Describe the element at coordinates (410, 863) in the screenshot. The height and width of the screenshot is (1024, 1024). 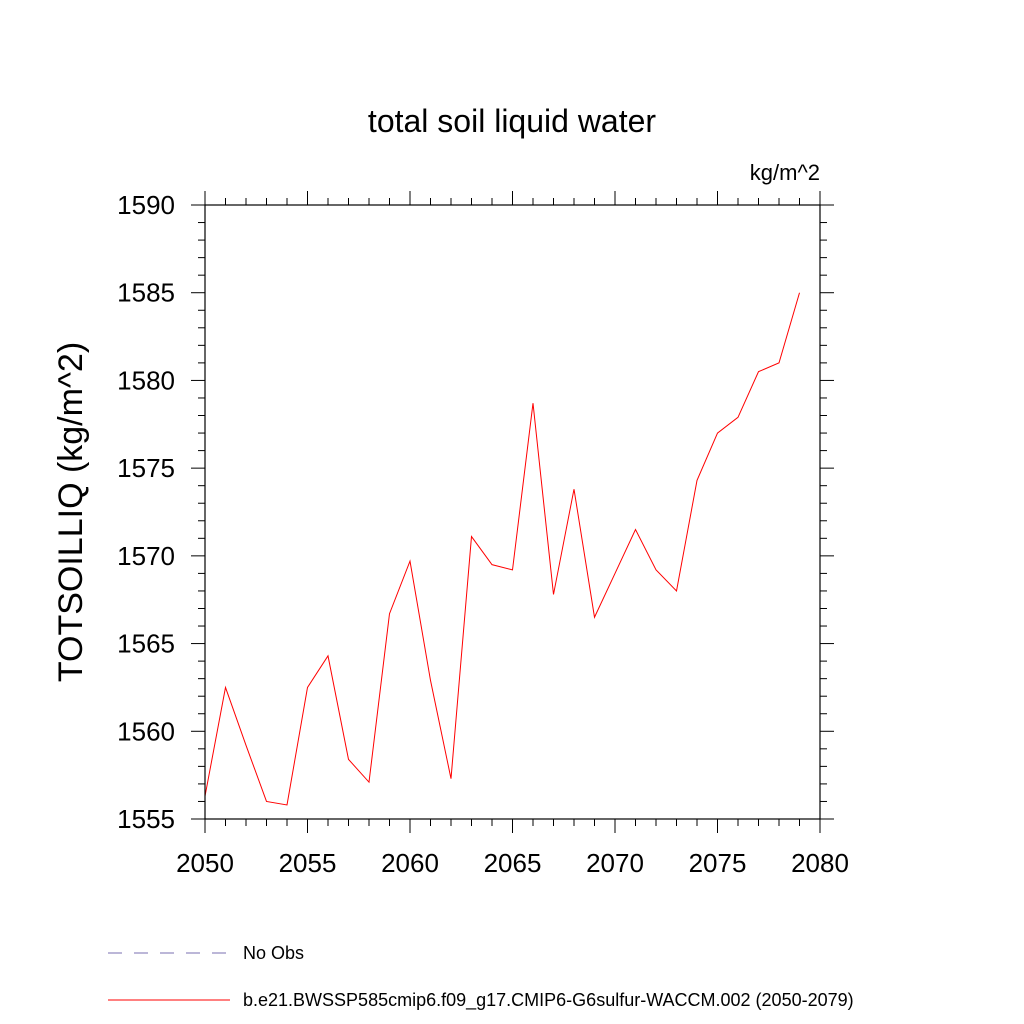
I see `x-tick-label: 2060` at that location.